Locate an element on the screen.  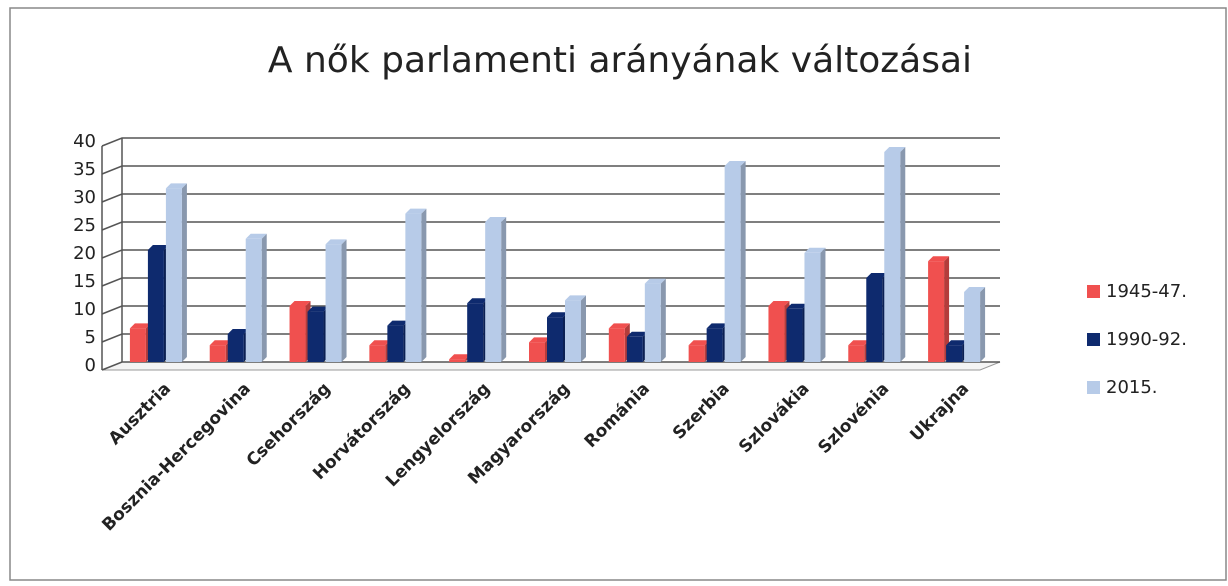
y-tick-label: 40 is located at coordinates (84, 141).